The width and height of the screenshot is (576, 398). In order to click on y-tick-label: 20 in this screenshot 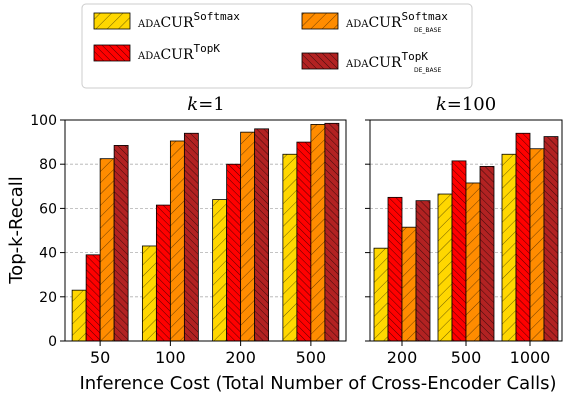, I will do `click(48, 298)`.